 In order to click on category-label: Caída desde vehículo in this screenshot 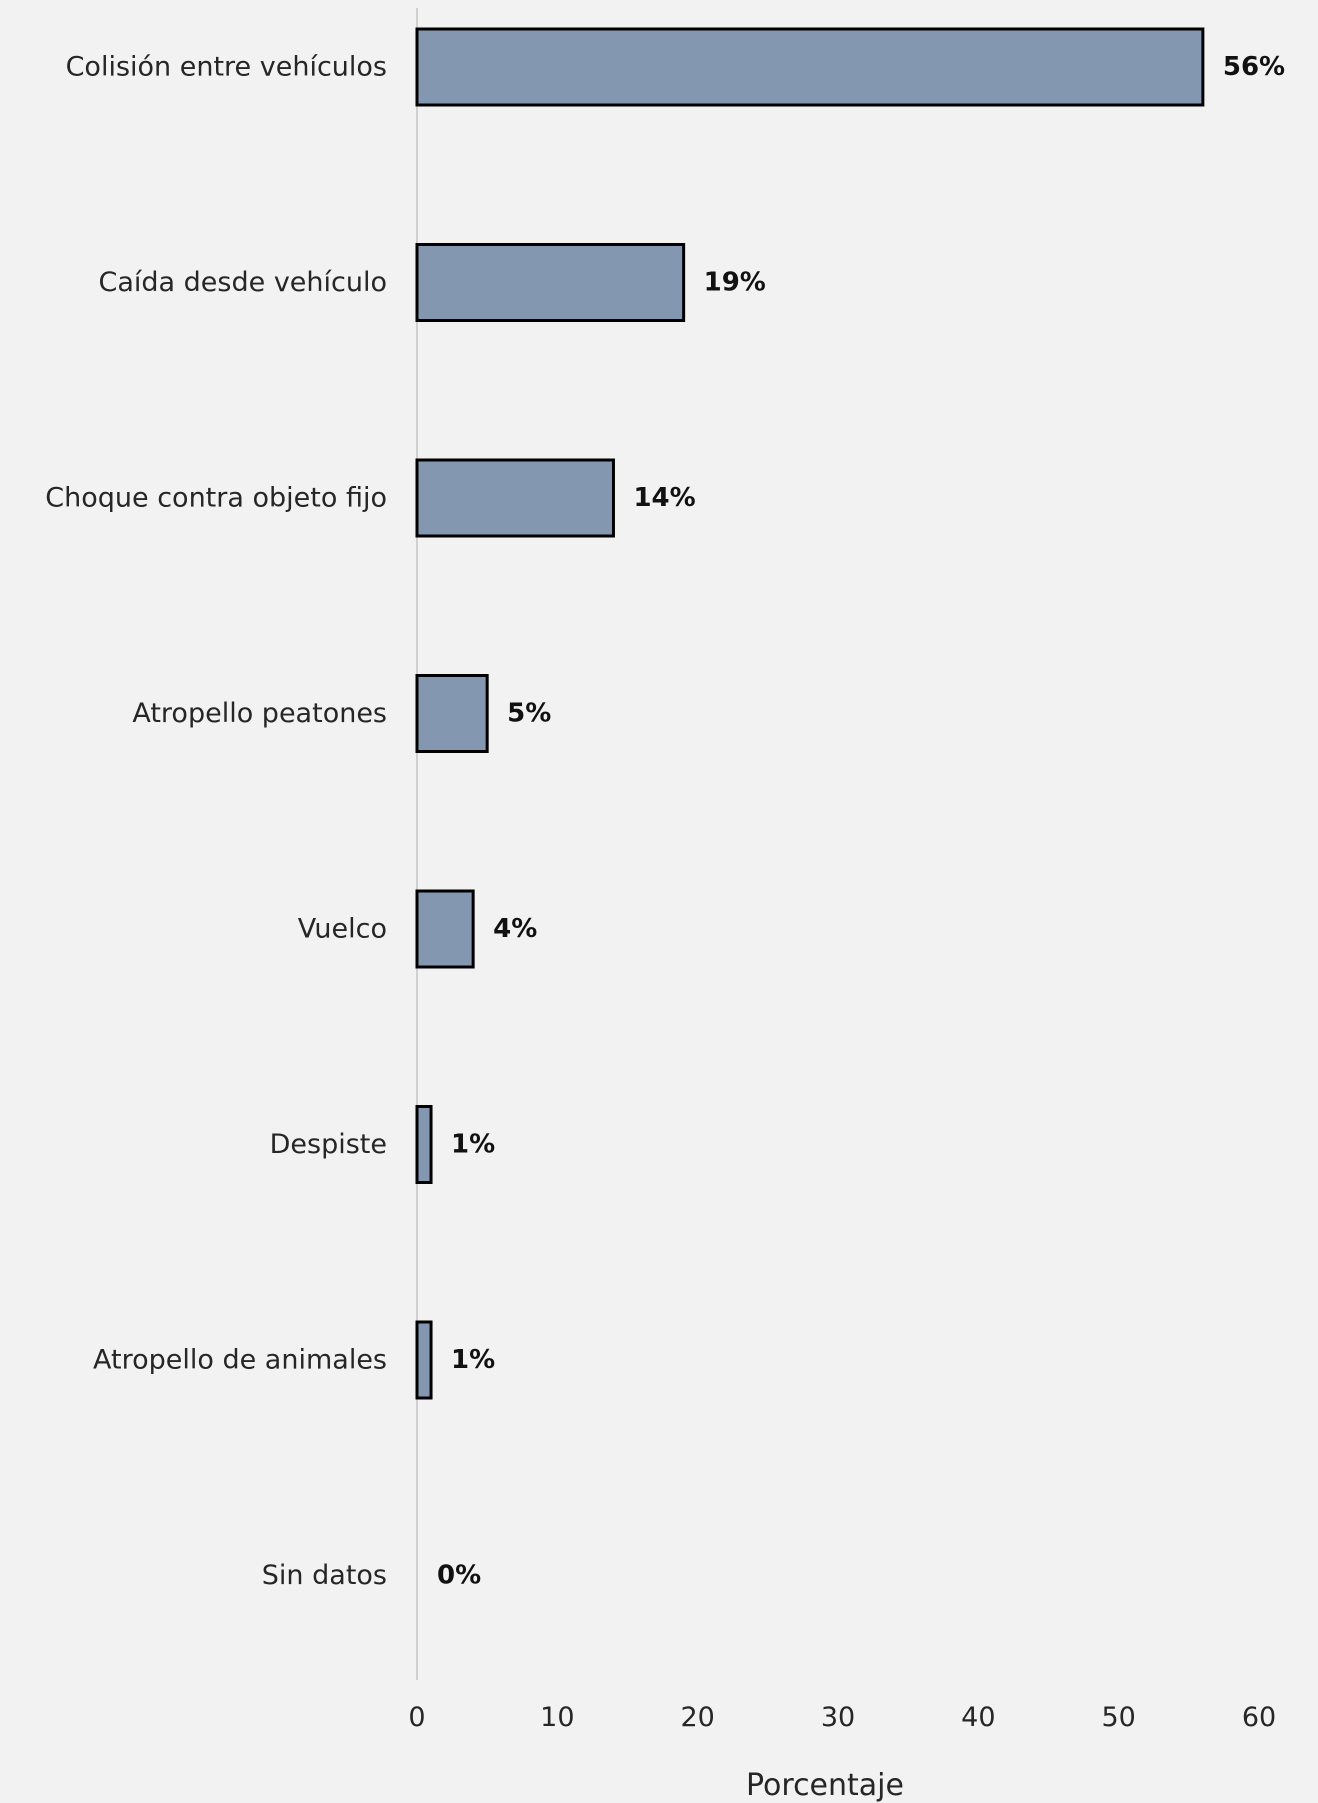, I will do `click(243, 282)`.